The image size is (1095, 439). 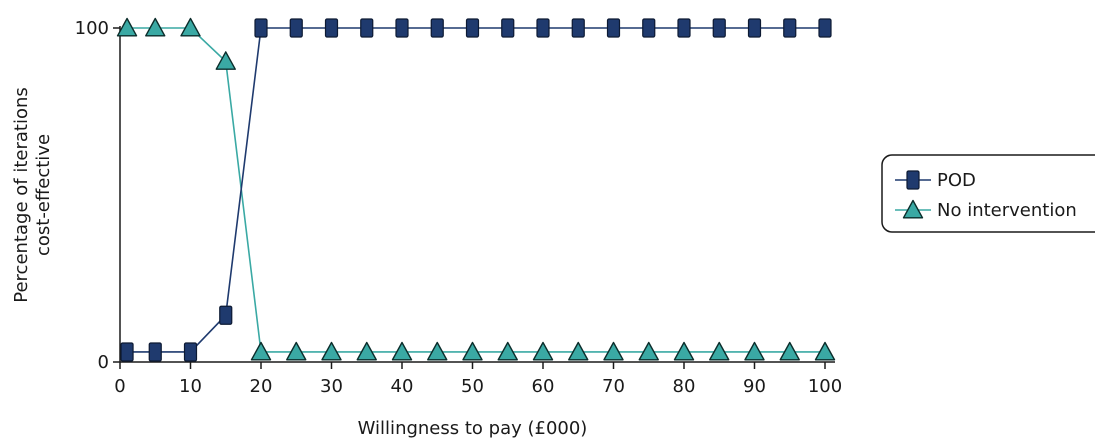 I want to click on y-axis-title-line-1: Percentage of iterations, so click(x=21, y=194).